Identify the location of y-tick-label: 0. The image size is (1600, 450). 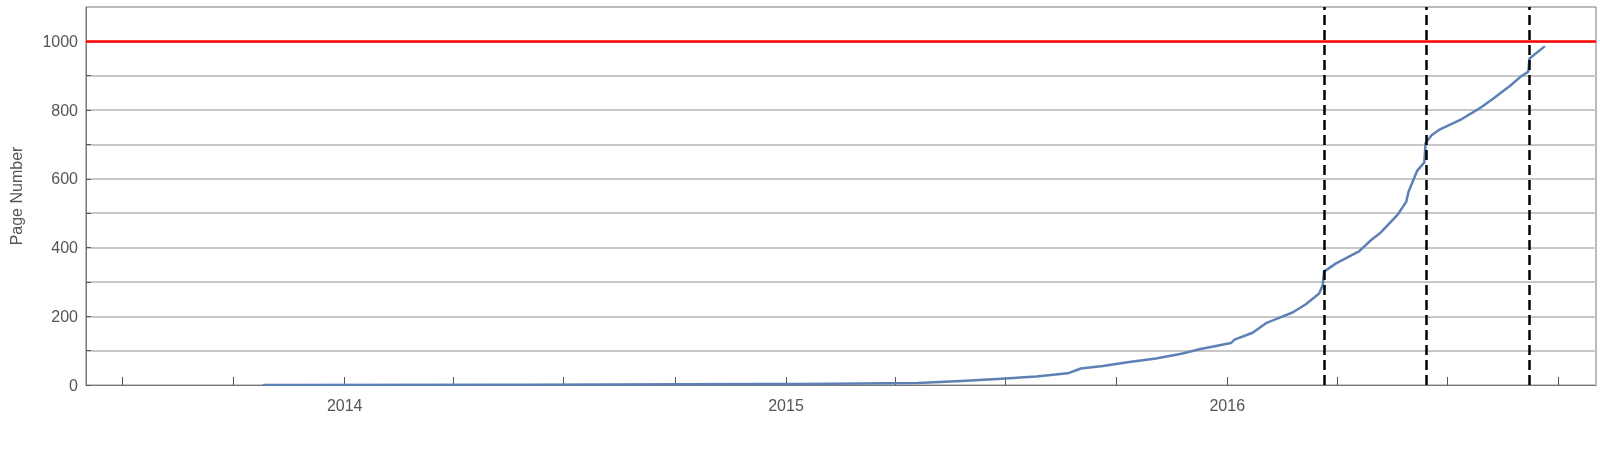
(74, 385).